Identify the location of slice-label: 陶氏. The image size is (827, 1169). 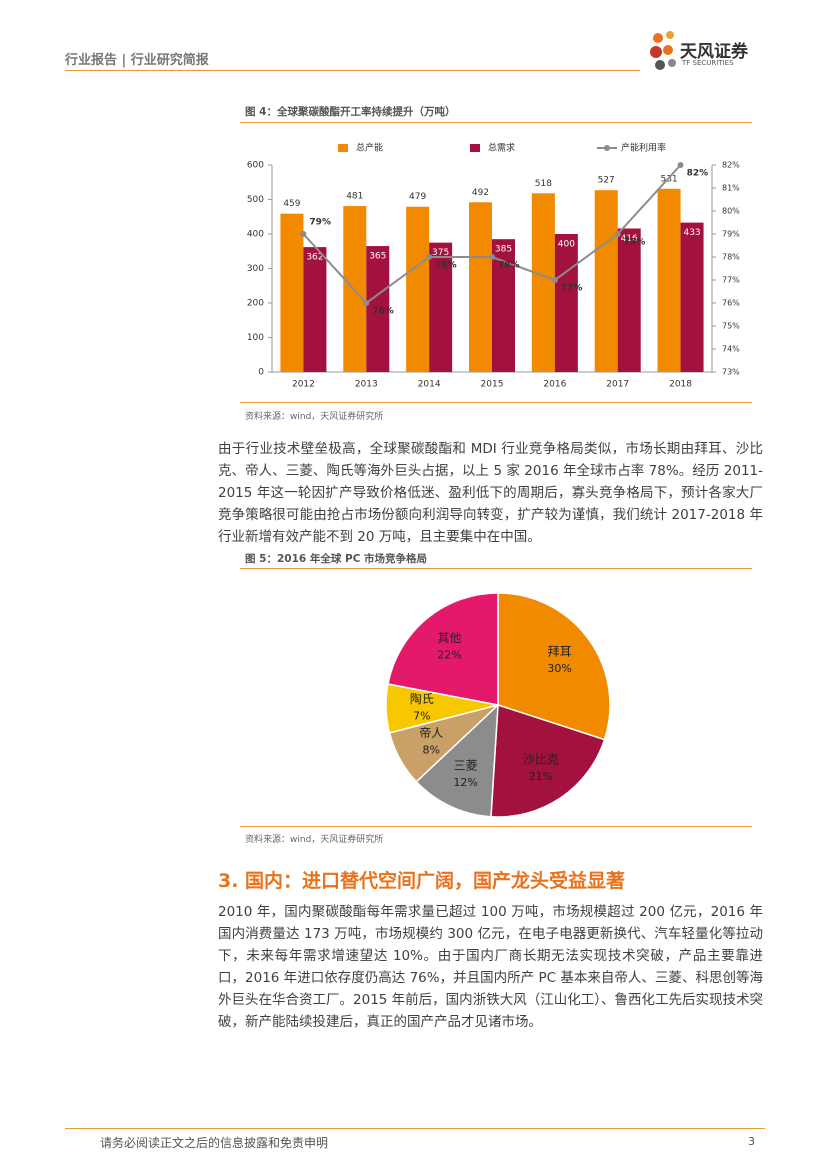
(422, 698).